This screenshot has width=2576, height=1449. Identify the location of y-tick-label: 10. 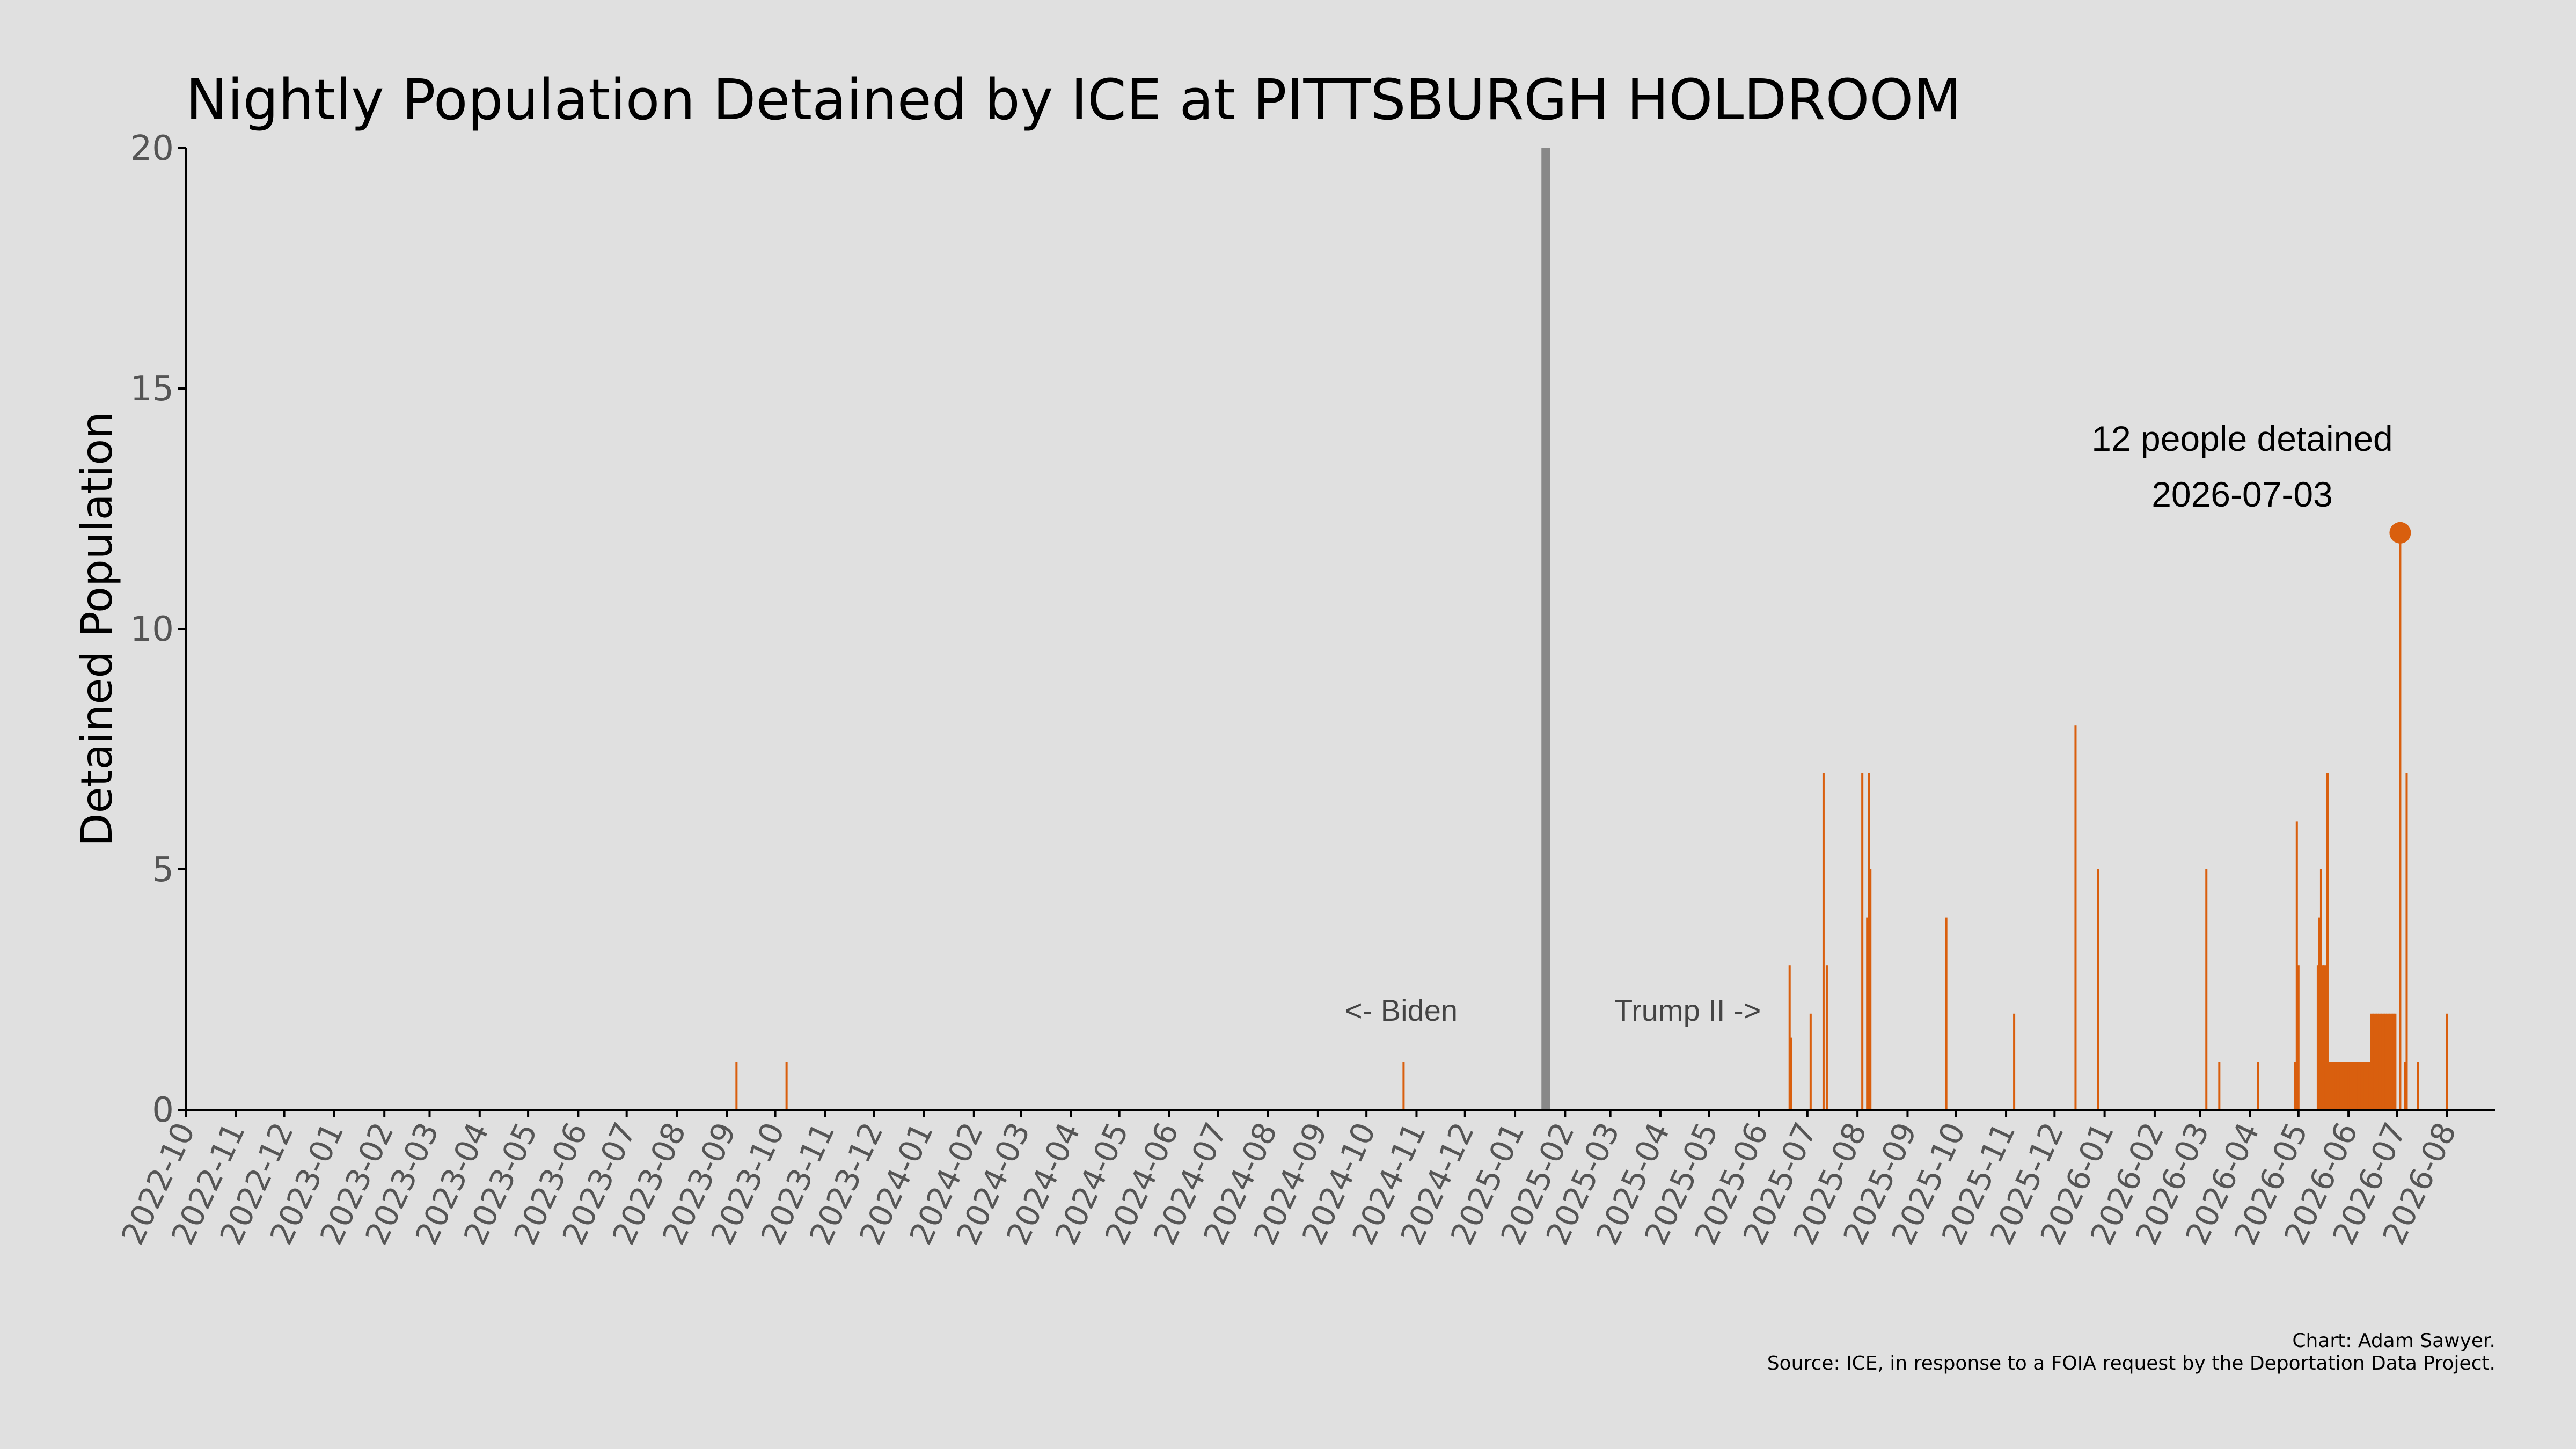
(152, 629).